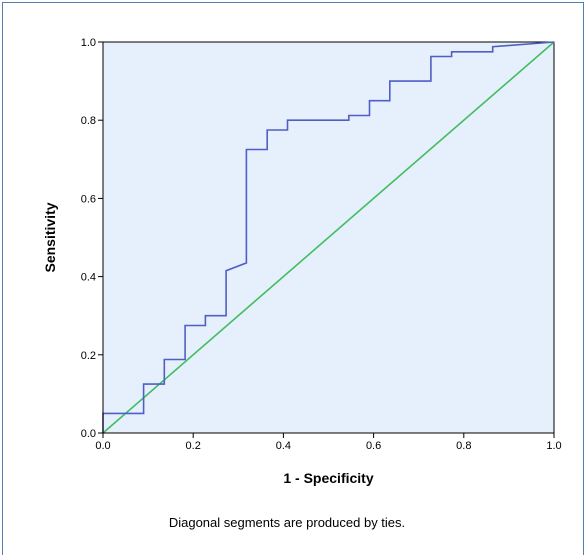  What do you see at coordinates (373, 446) in the screenshot?
I see `x-tick-label: 0.6` at bounding box center [373, 446].